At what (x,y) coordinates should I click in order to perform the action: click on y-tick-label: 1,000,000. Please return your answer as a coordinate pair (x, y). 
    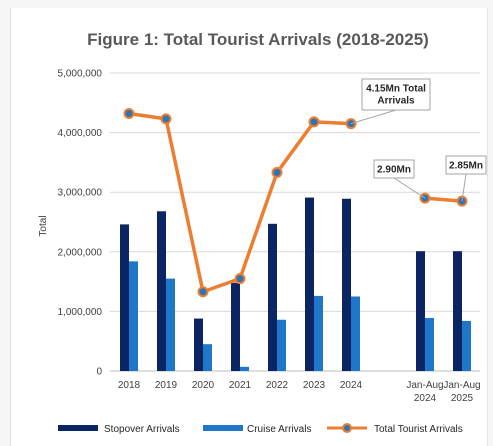
    Looking at the image, I should click on (80, 312).